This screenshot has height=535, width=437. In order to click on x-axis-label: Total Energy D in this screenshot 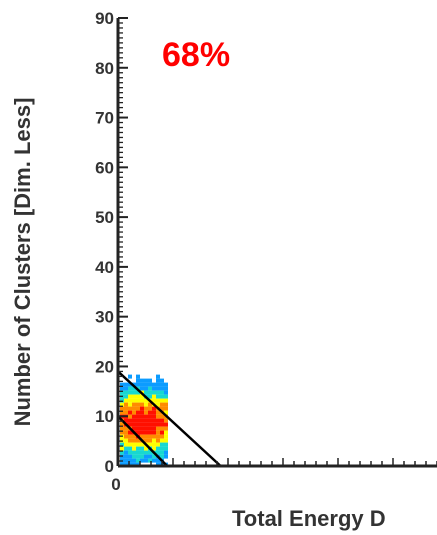, I will do `click(309, 518)`.